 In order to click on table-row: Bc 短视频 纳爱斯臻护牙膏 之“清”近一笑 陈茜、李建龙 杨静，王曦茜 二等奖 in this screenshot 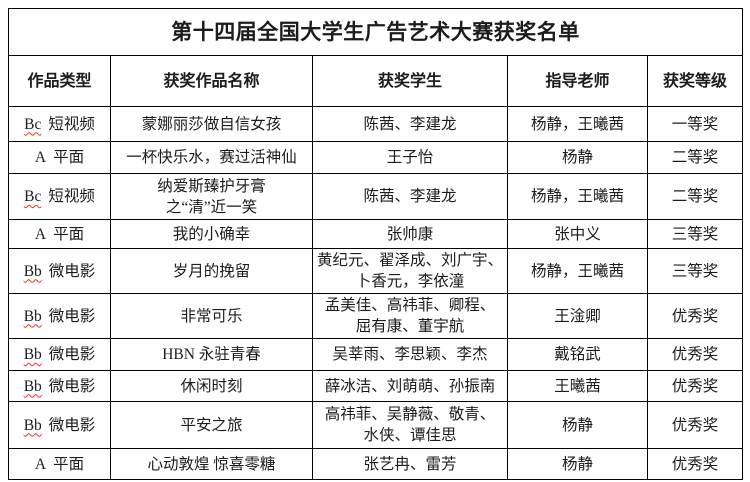, I will do `click(376, 196)`.